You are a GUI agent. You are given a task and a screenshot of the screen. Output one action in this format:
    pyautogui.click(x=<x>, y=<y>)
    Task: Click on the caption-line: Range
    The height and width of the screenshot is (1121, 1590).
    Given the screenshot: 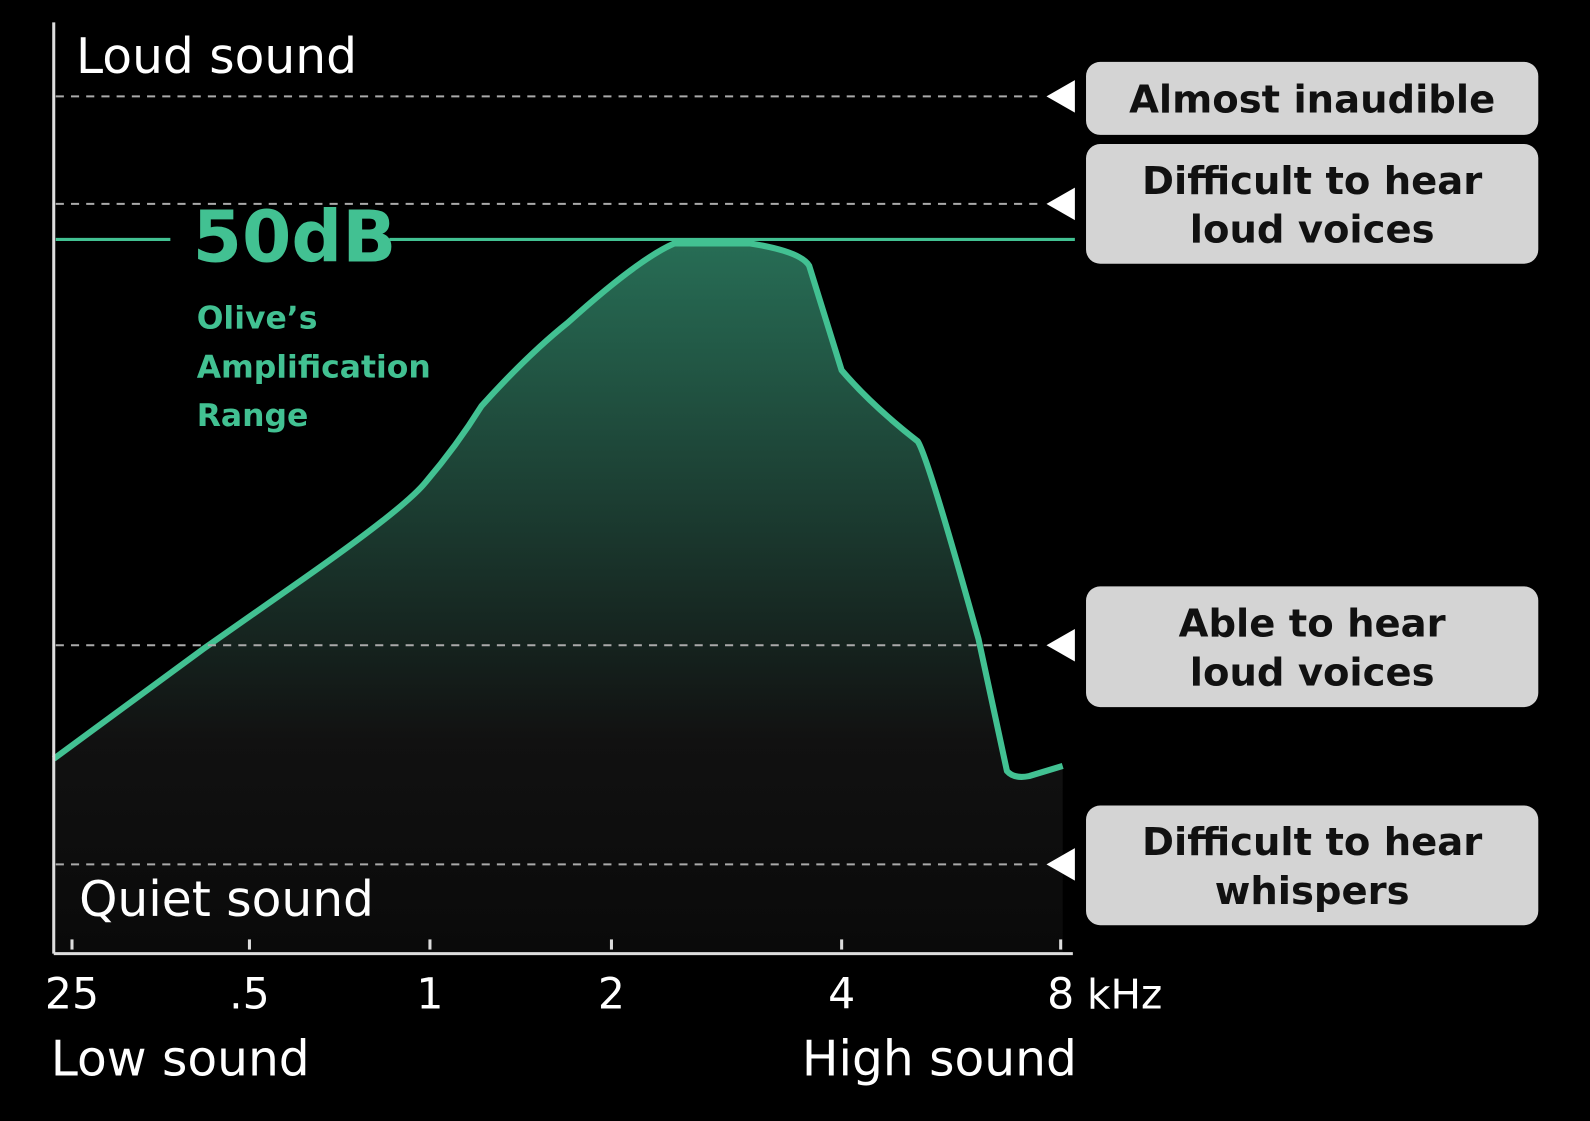 What is the action you would take?
    pyautogui.click(x=253, y=416)
    